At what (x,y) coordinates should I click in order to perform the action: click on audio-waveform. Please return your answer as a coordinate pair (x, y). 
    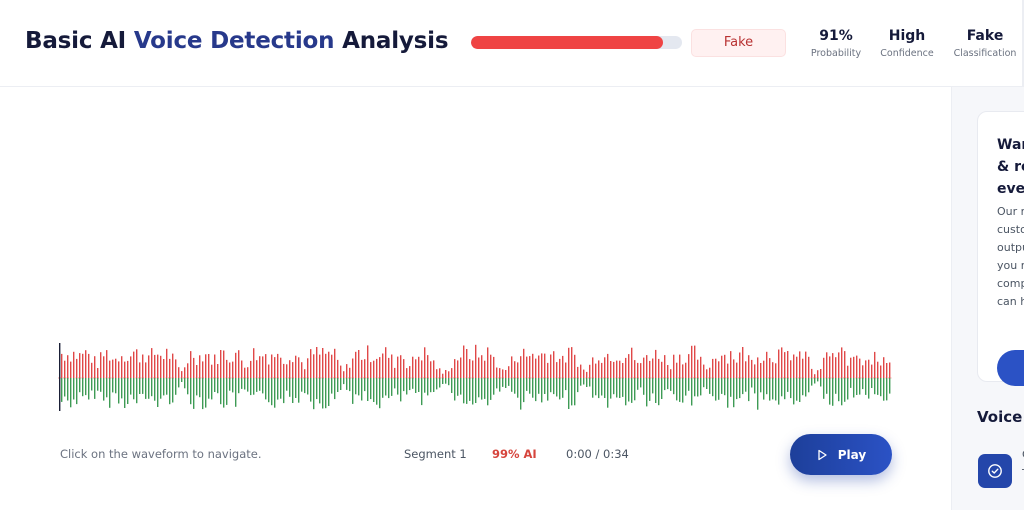
    Looking at the image, I should click on (475, 377).